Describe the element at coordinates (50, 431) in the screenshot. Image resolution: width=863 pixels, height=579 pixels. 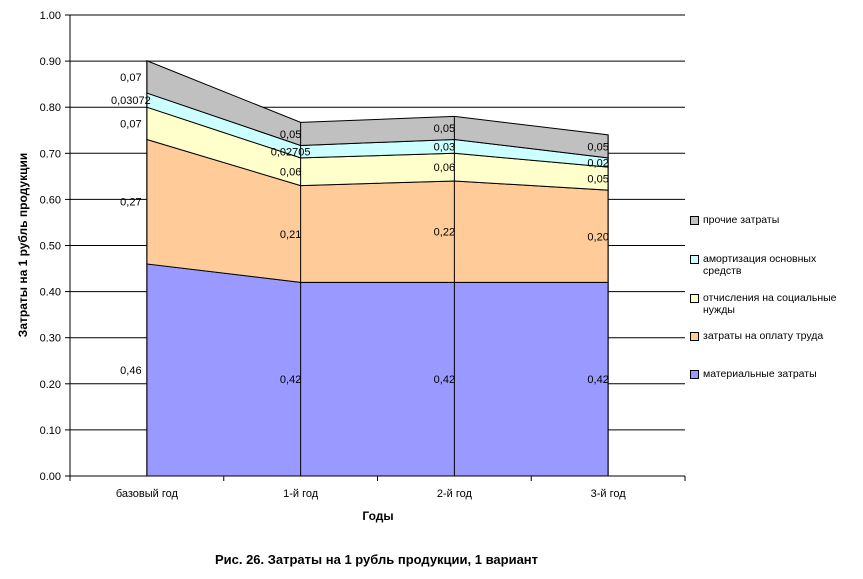
I see `y-tick-label: 0.10` at that location.